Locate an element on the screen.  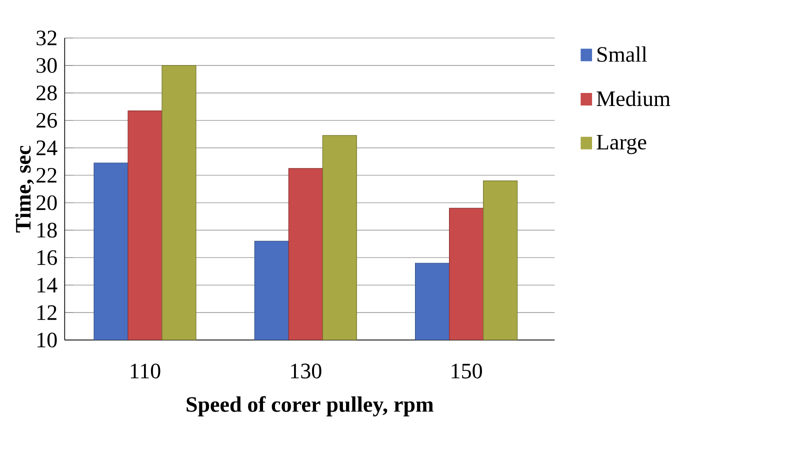
legend-label: Large is located at coordinates (621, 144).